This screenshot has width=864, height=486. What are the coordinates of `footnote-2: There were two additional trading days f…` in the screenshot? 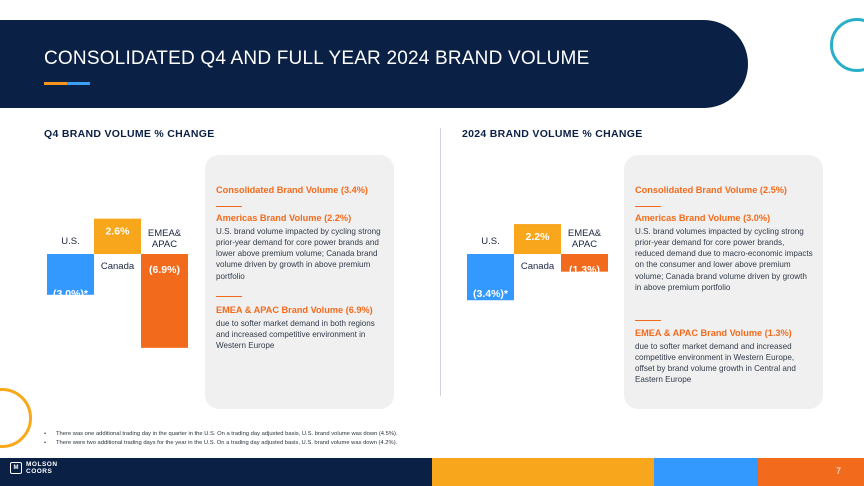 It's located at (221, 443).